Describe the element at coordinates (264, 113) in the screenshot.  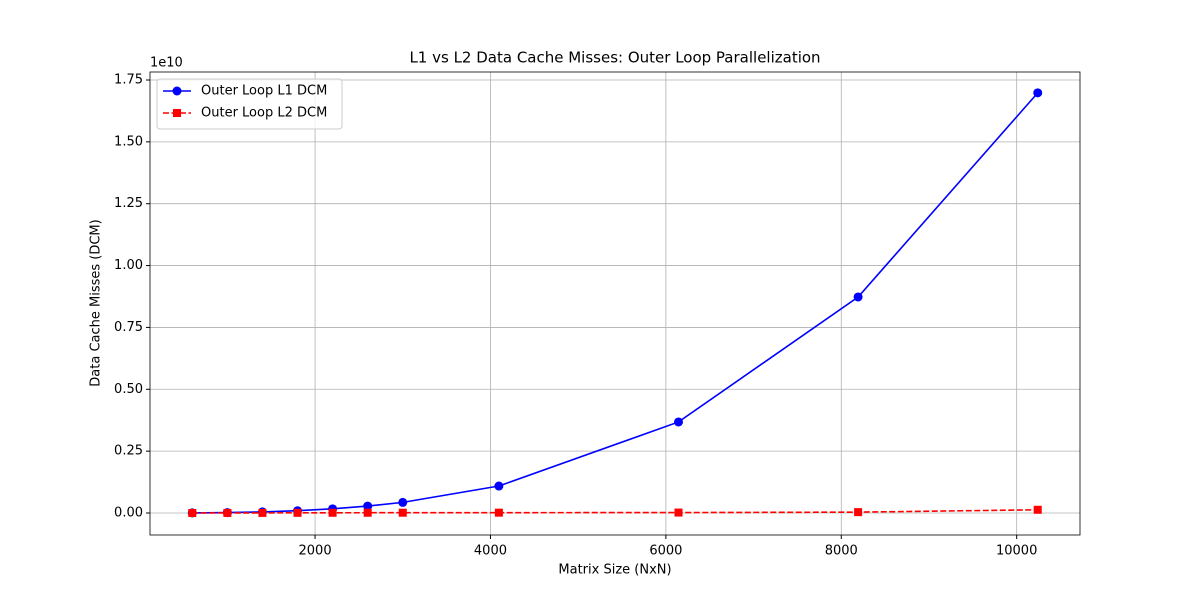
I see `legend-label: Outer Loop L2 DCM` at that location.